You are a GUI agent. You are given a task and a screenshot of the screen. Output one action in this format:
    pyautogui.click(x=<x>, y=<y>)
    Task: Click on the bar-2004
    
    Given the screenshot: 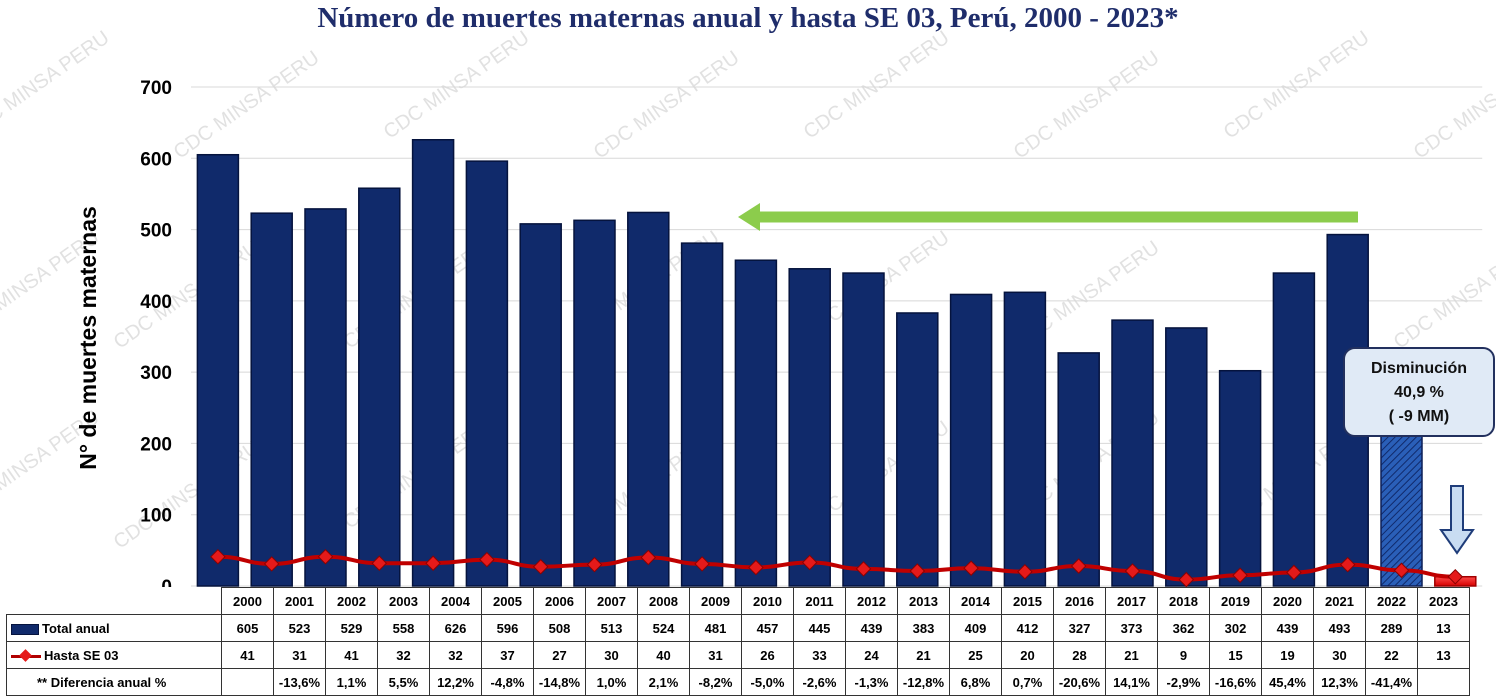 What is the action you would take?
    pyautogui.click(x=433, y=363)
    